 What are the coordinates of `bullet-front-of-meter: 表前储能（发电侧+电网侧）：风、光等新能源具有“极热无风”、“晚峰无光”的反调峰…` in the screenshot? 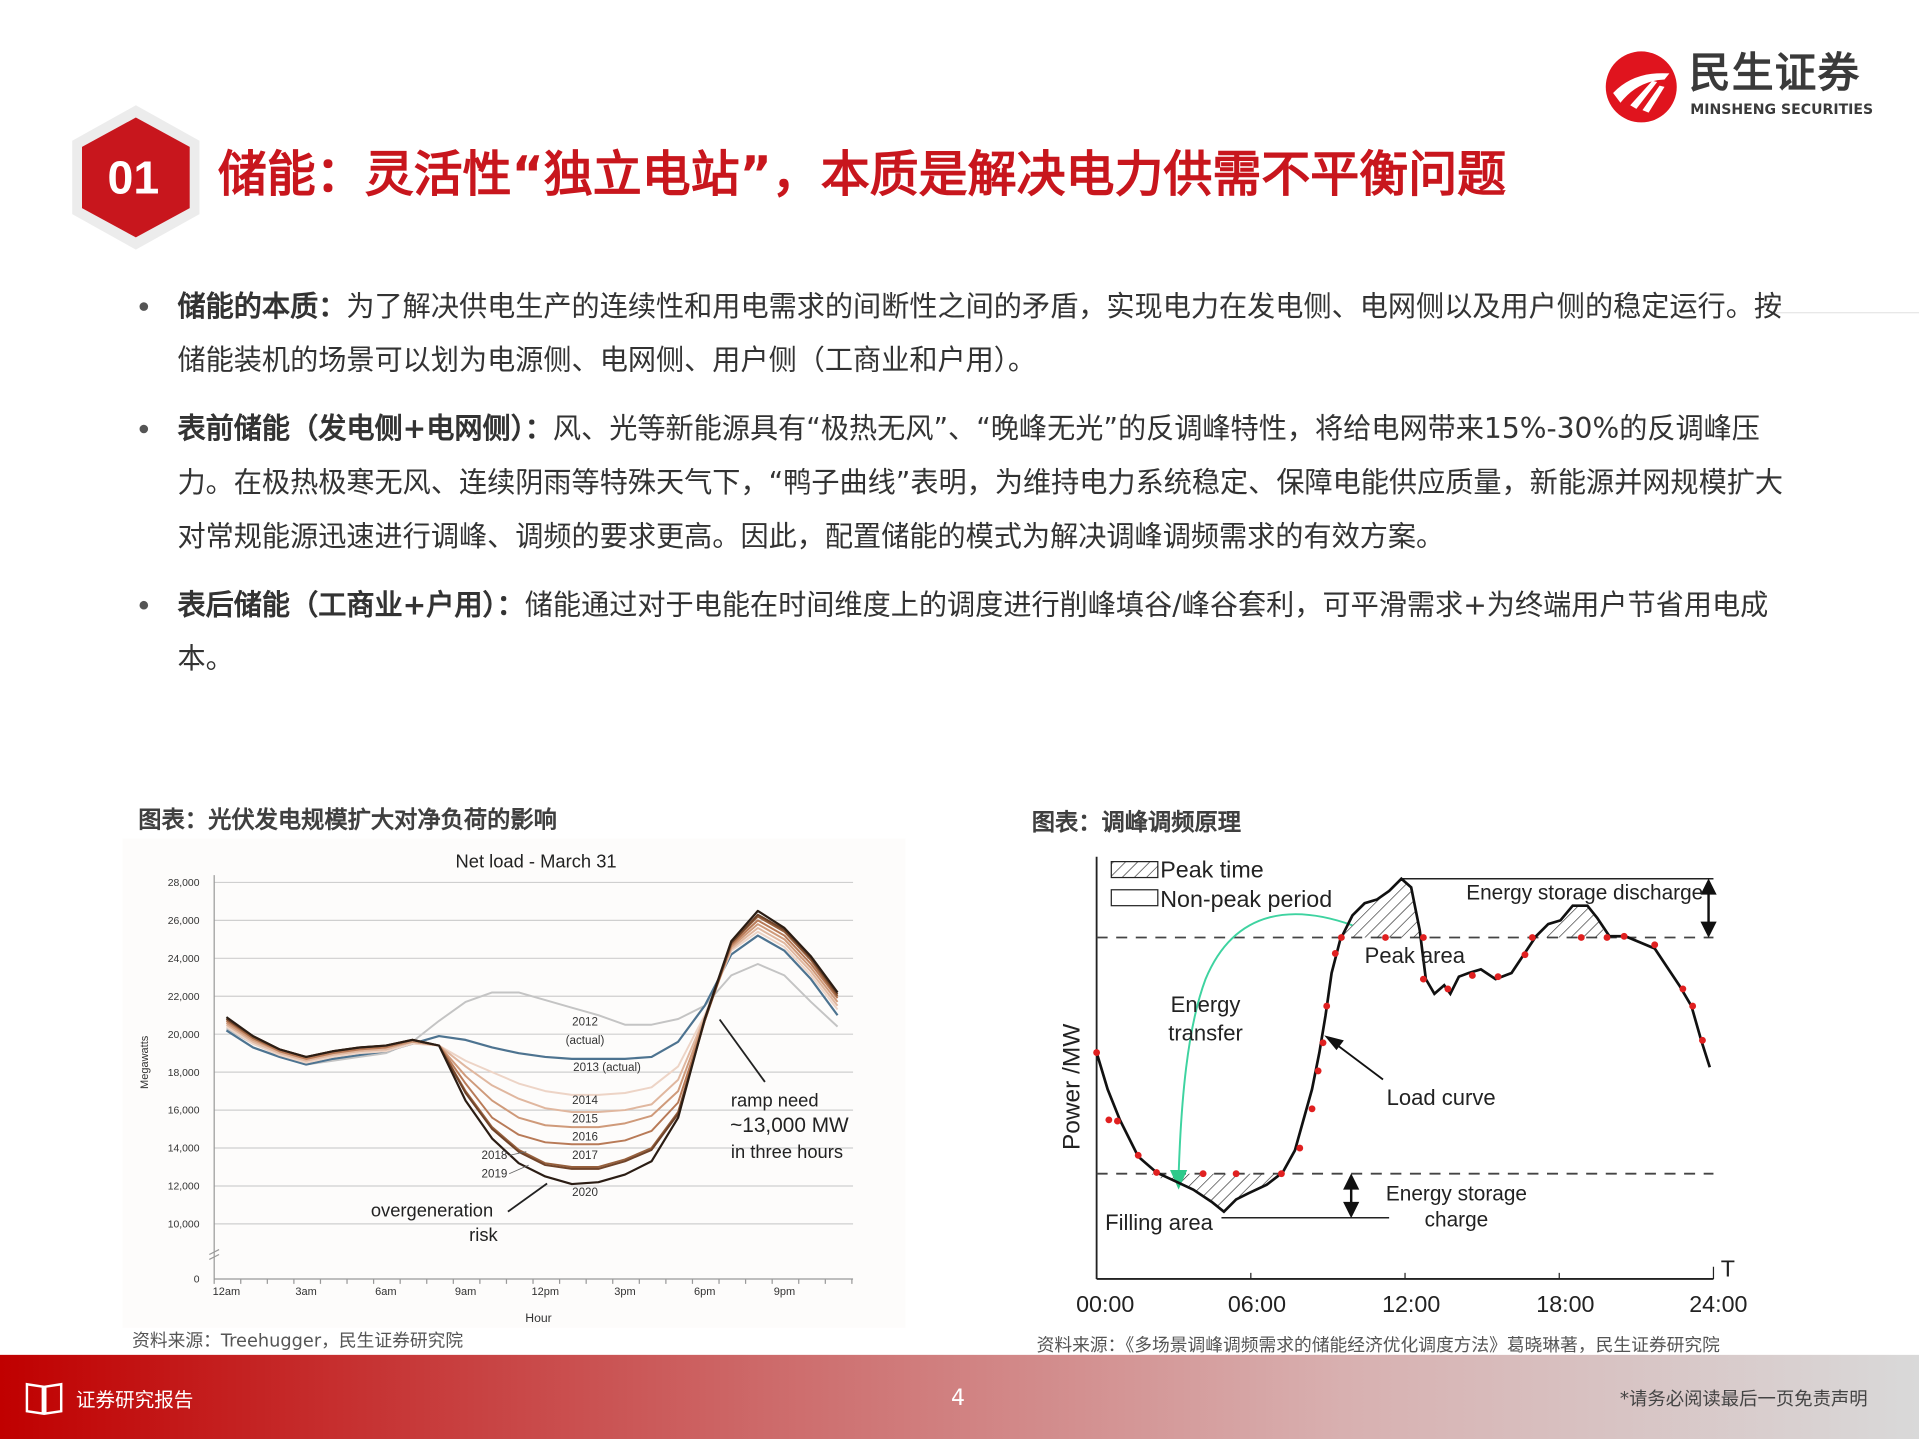 It's located at (966, 484).